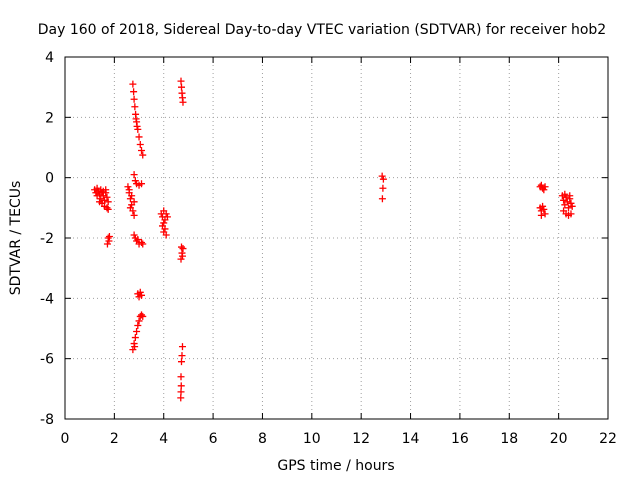 The height and width of the screenshot is (480, 640). I want to click on y-axis-label: SDTVAR / TECUs, so click(16, 238).